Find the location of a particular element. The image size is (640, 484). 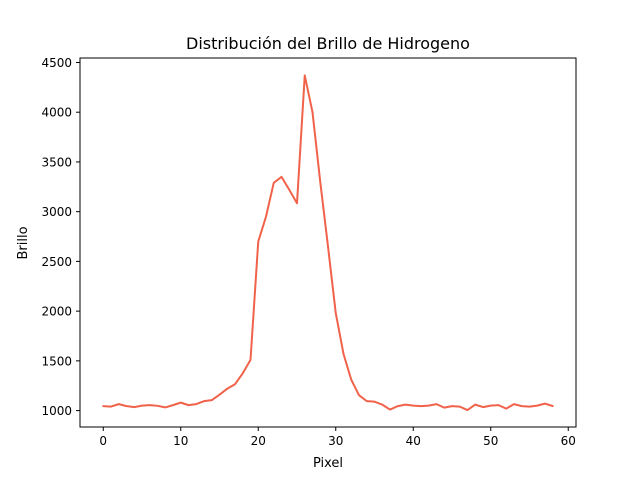

y-tick-label: 2000 is located at coordinates (56, 312).